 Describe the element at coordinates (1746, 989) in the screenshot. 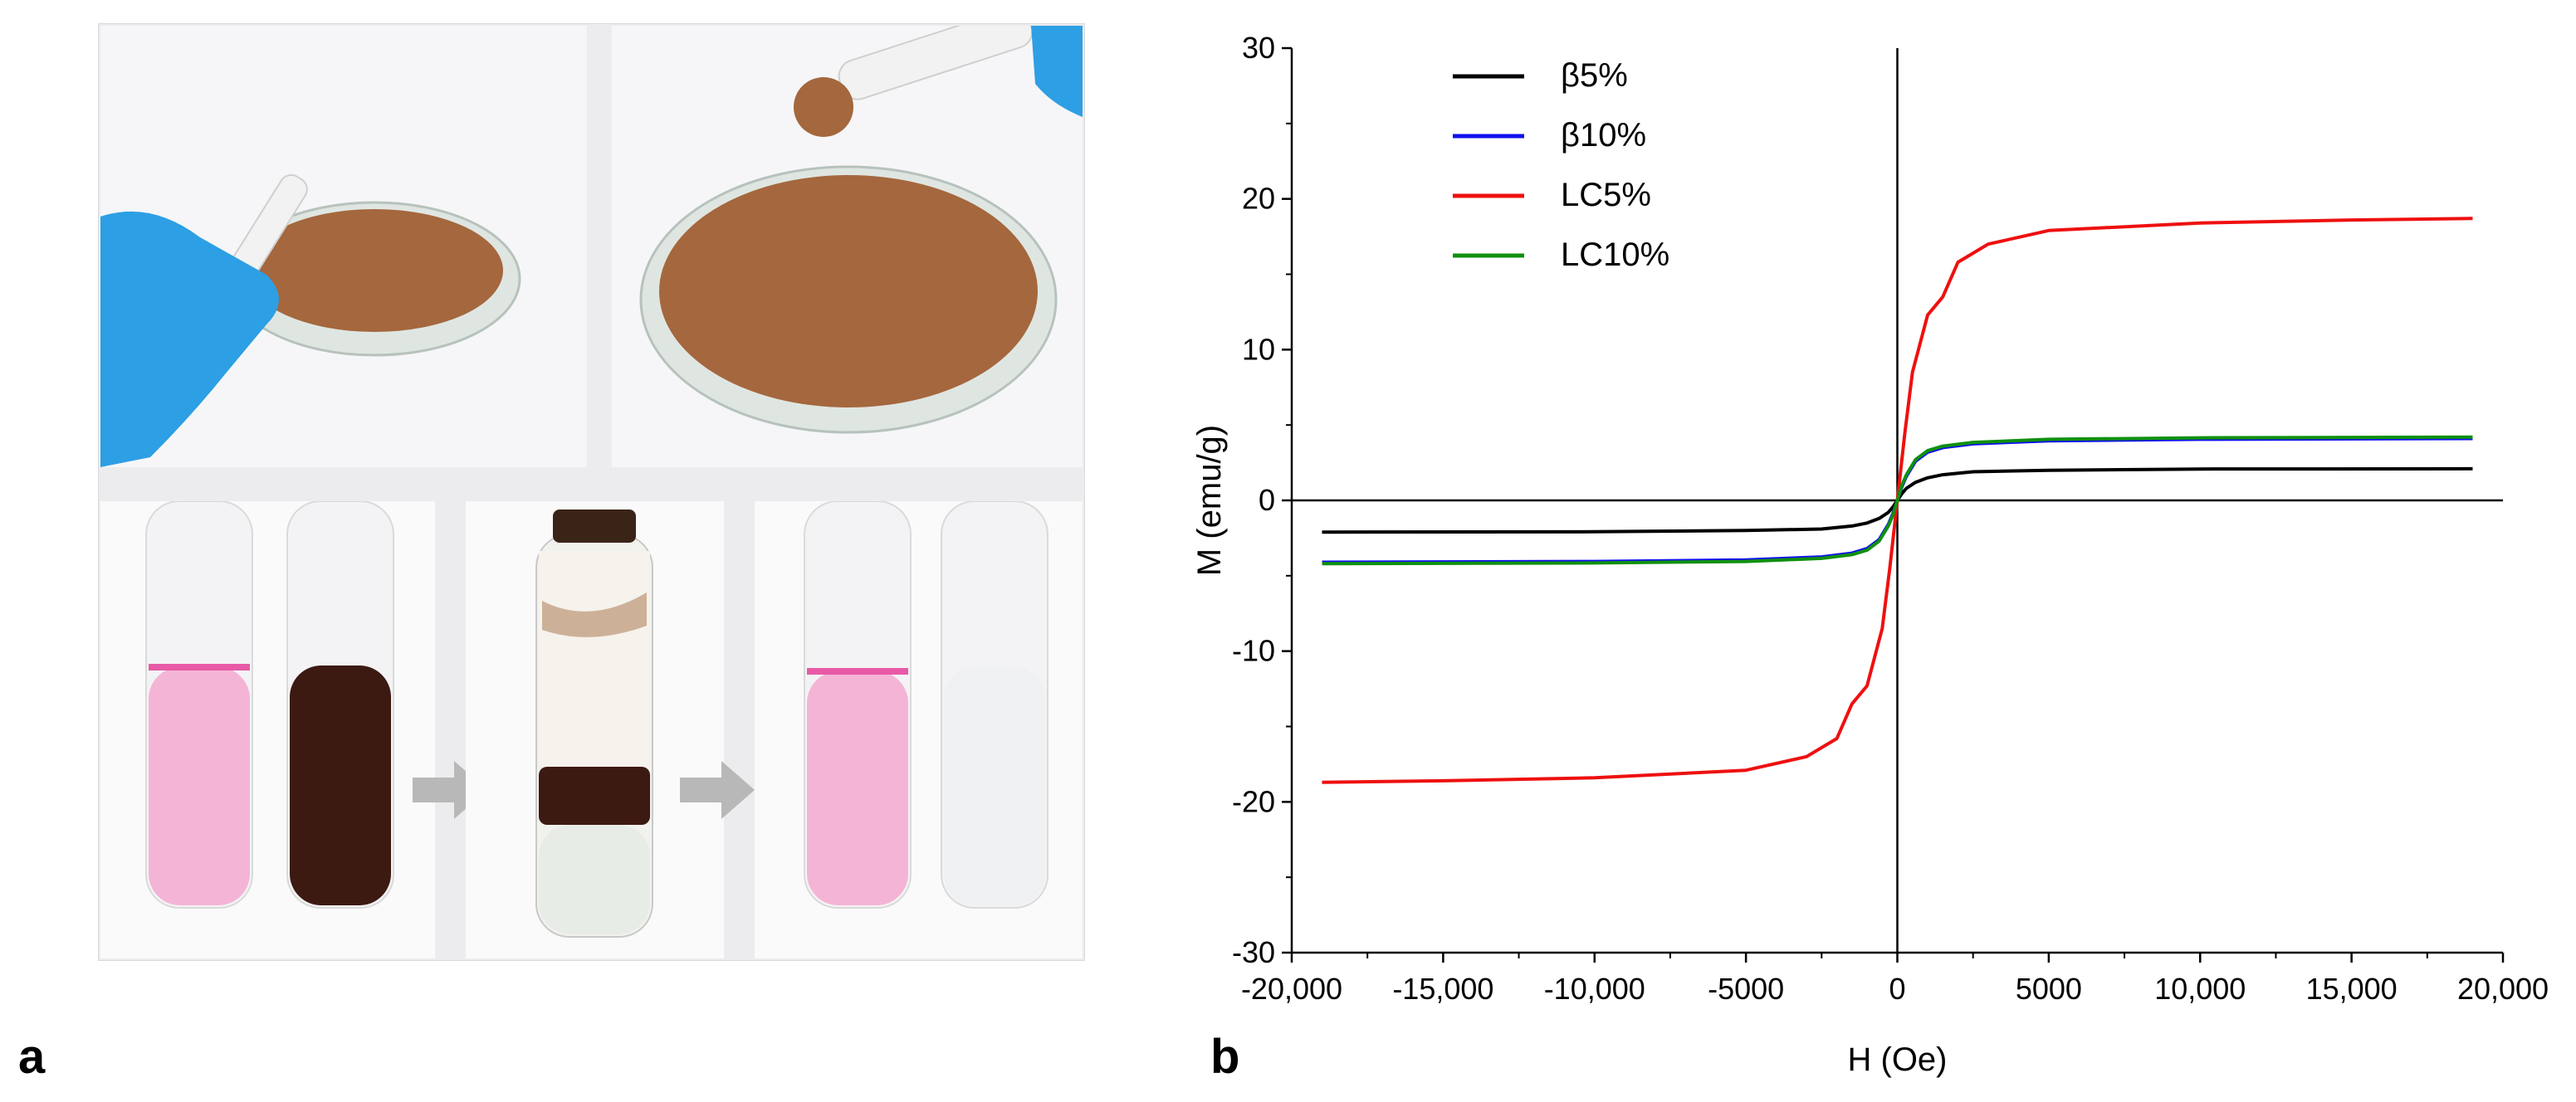

I see `x-tick-label: -5000` at that location.